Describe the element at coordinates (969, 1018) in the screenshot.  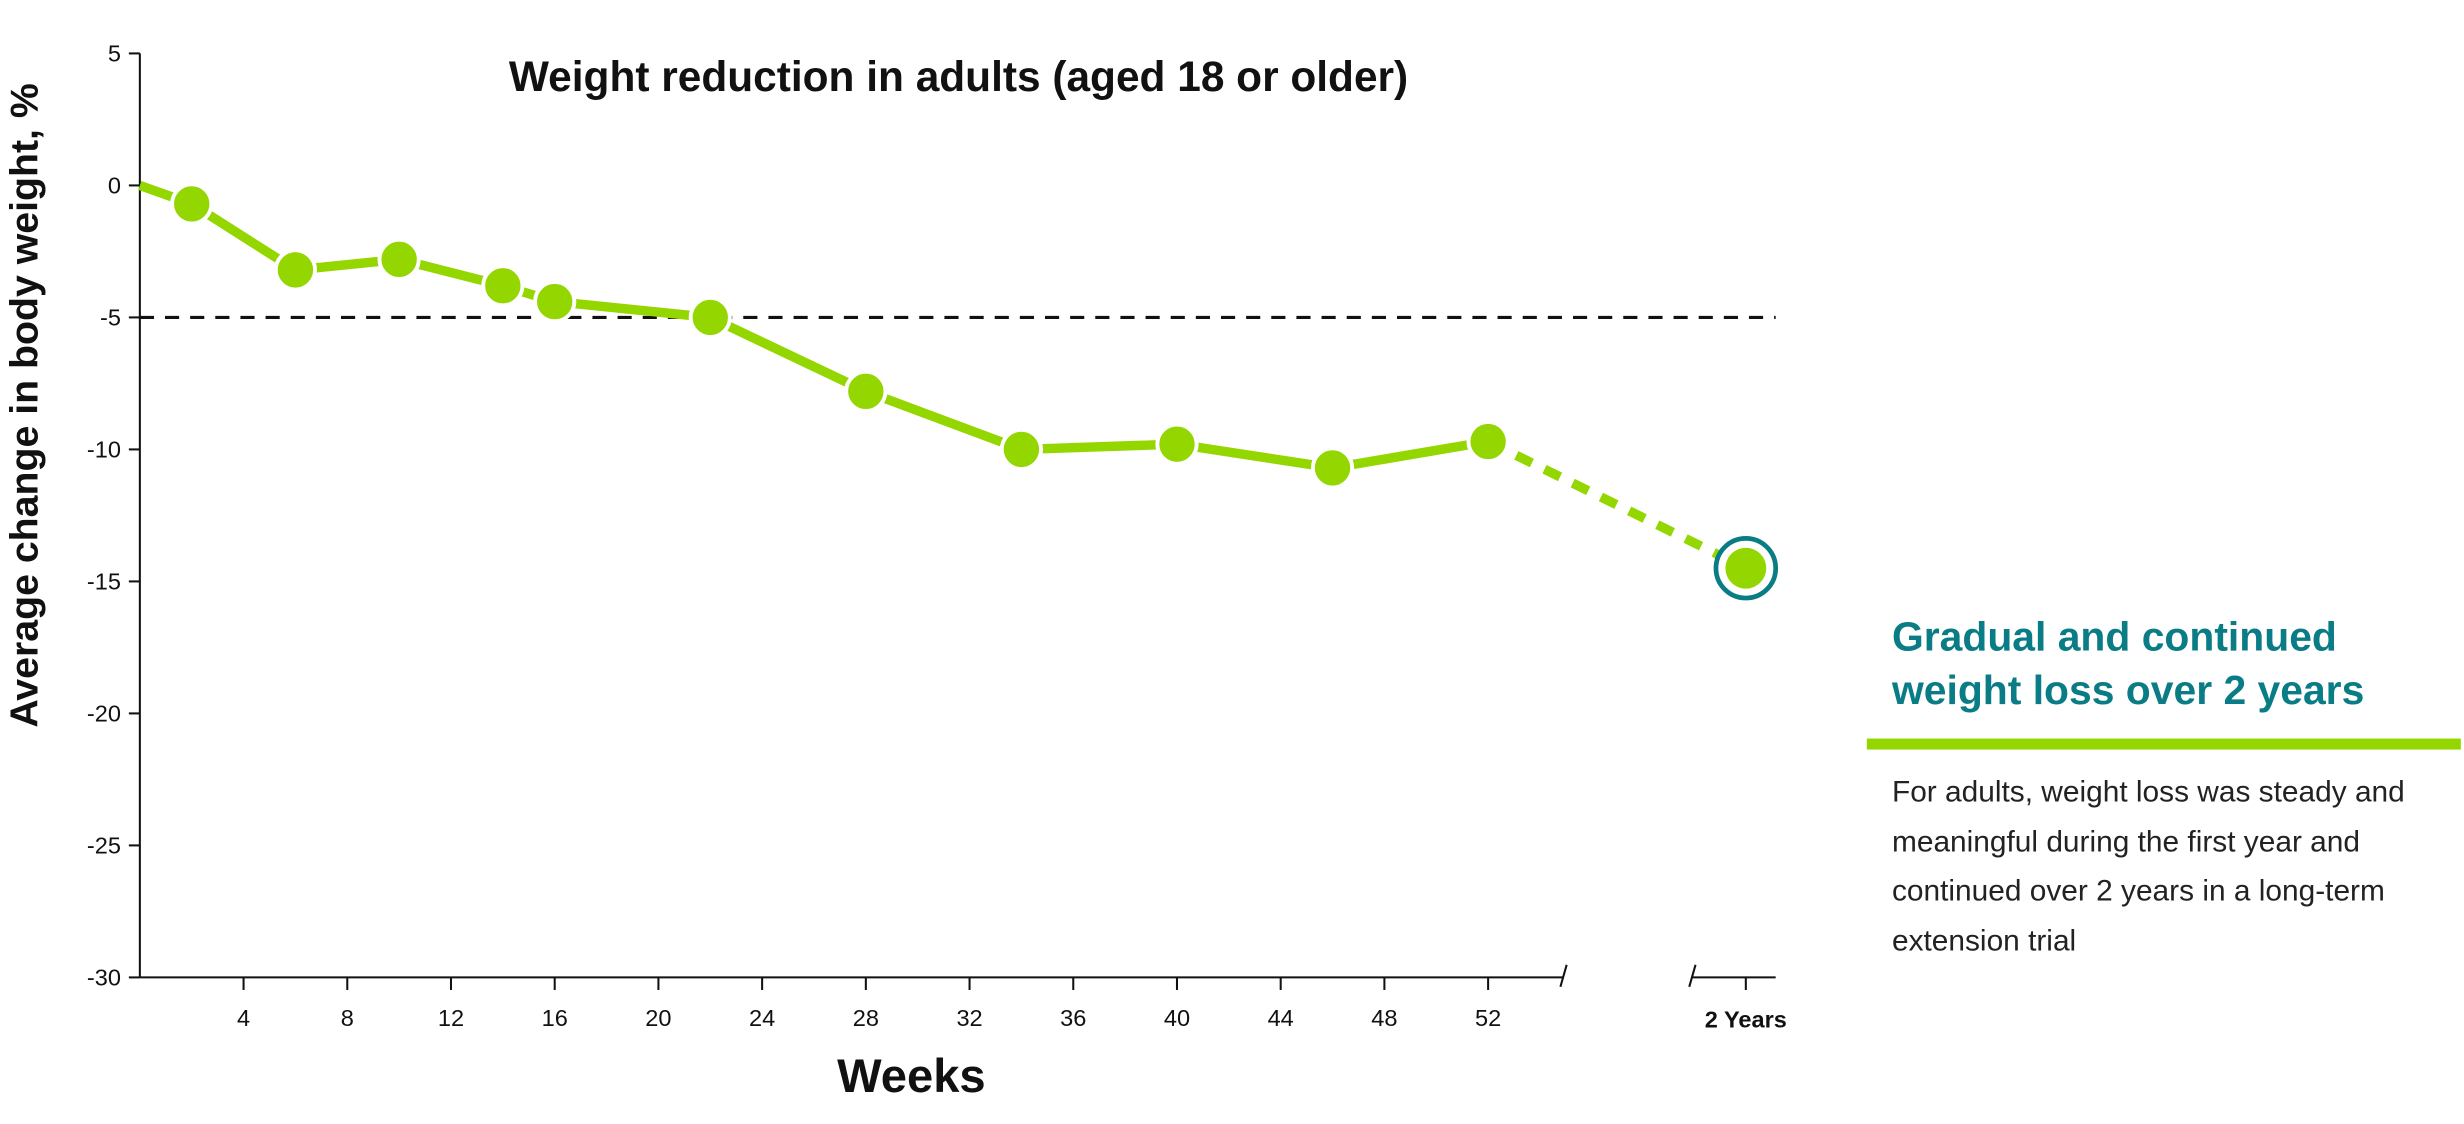
I see `x-tick-label: 32` at that location.